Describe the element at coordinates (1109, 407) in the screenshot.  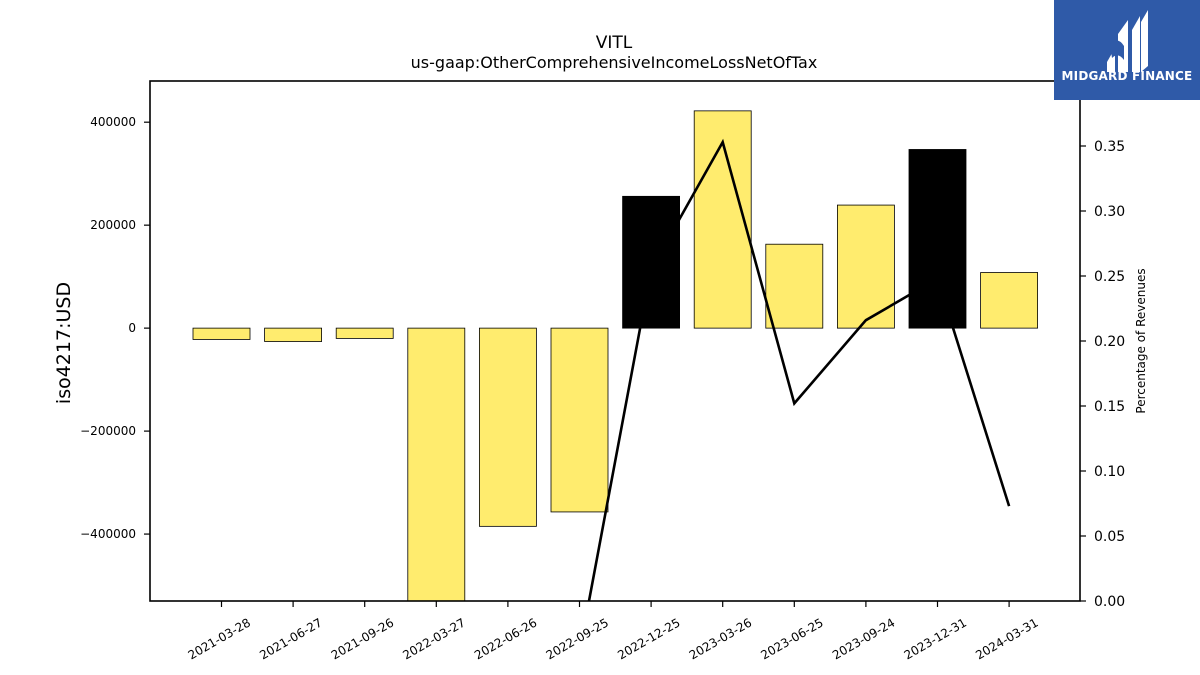
I see `y2-tick-label: 0.15` at that location.